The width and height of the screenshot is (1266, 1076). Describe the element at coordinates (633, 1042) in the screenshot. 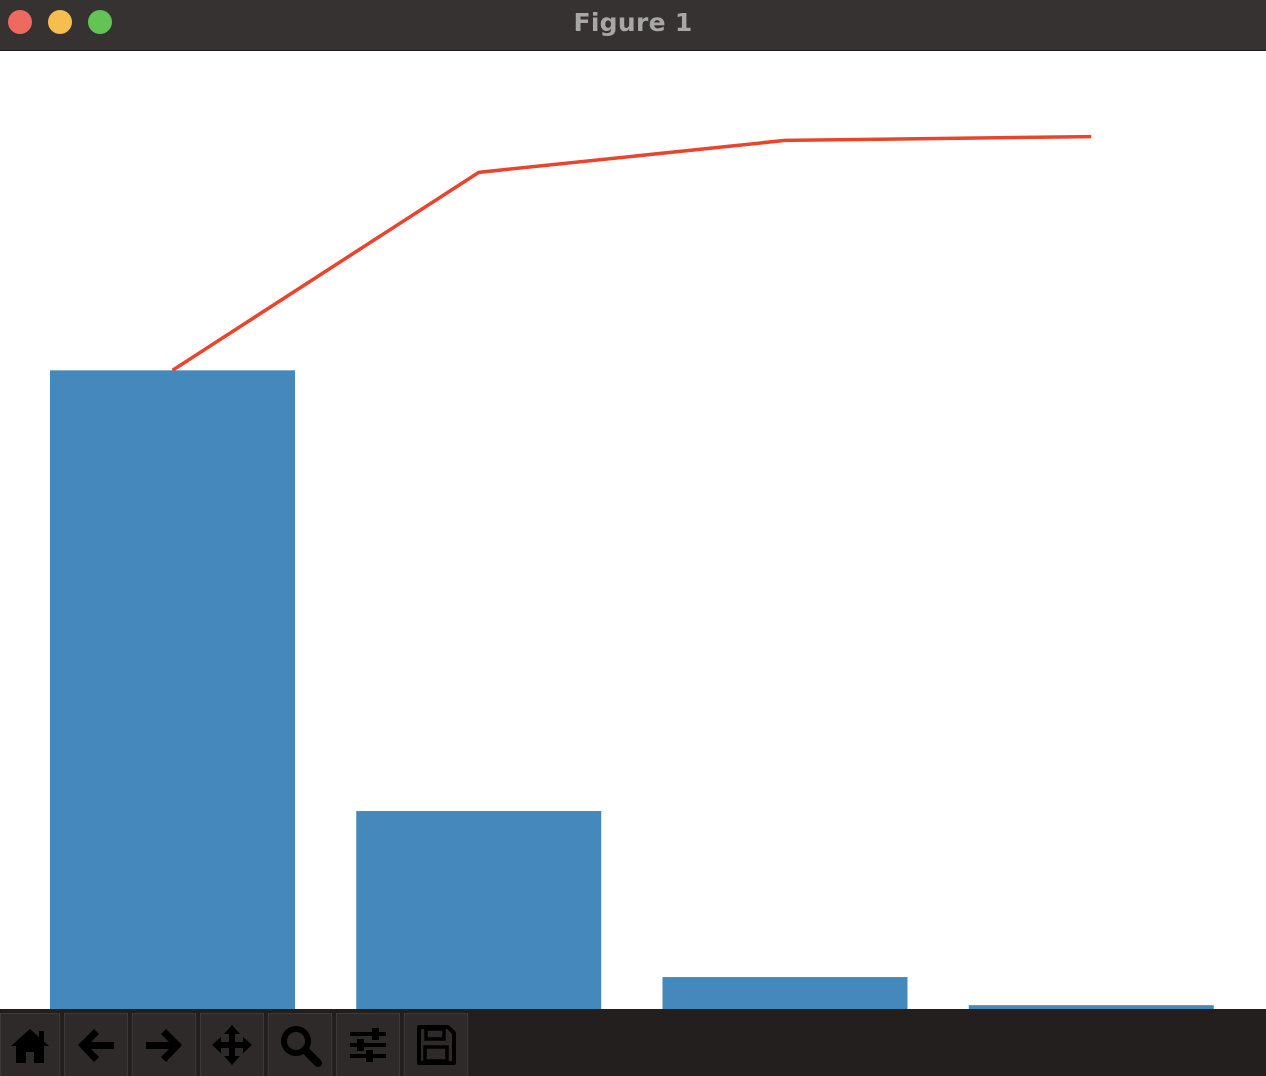

I see `navigation-toolbar` at that location.